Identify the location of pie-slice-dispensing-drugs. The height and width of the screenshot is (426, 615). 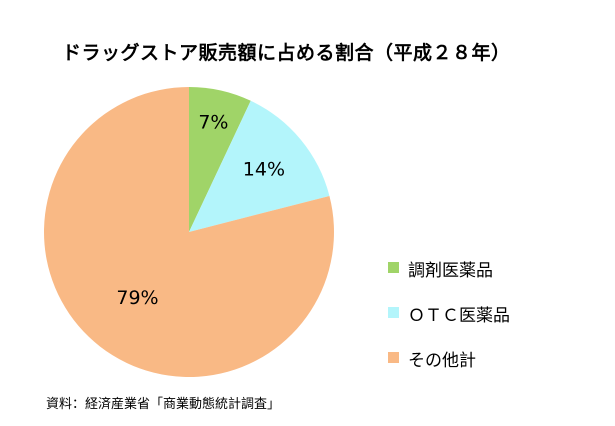
(220, 159).